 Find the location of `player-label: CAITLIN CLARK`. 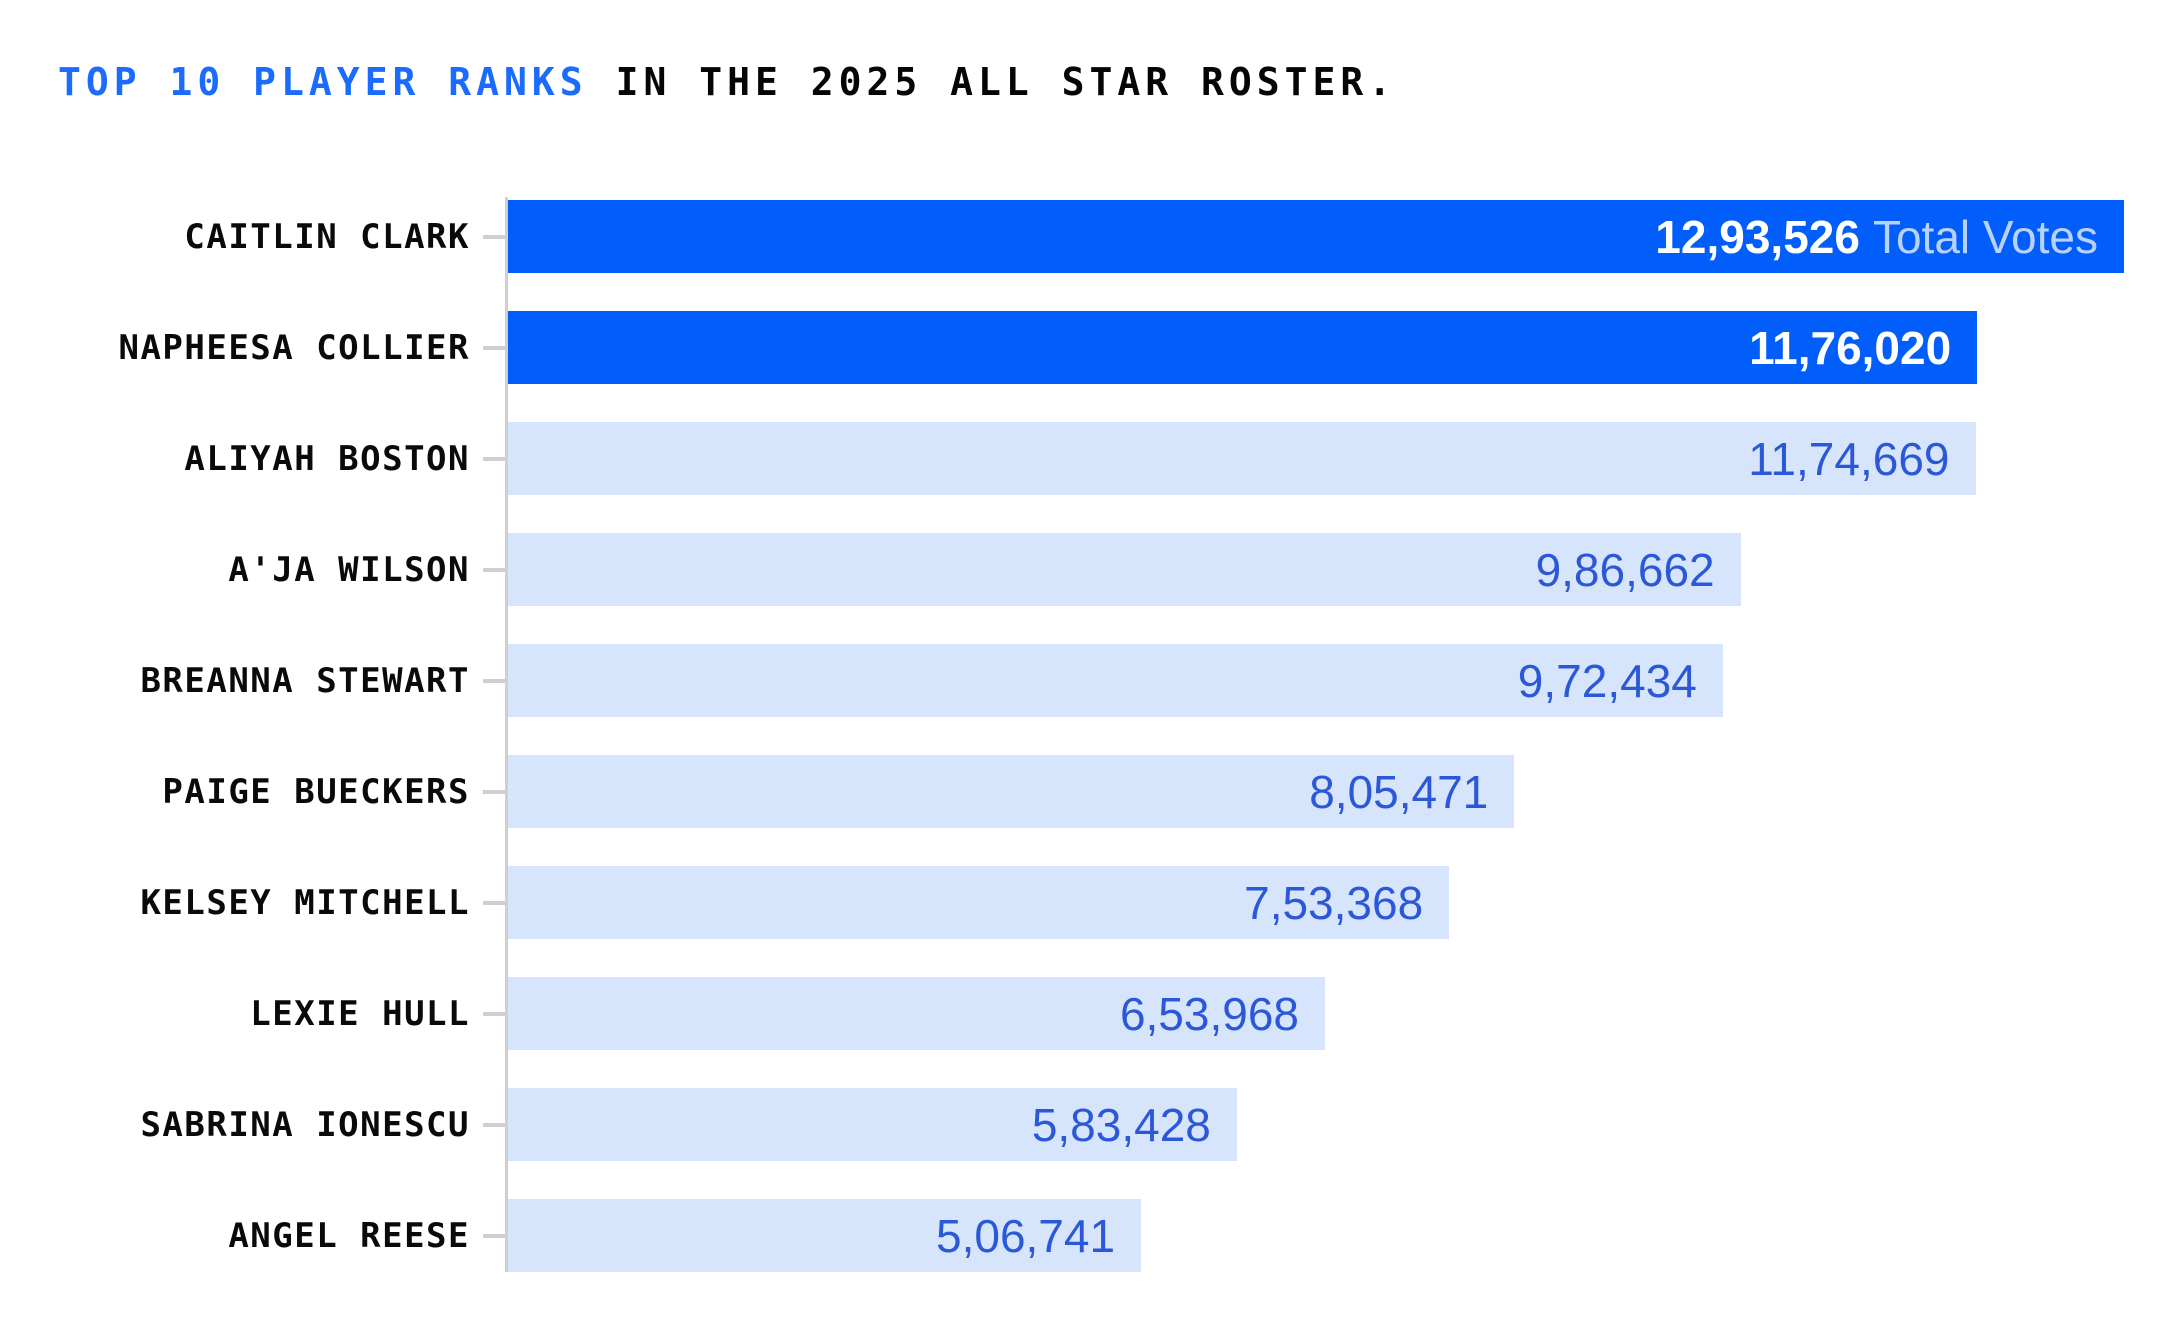

player-label: CAITLIN CLARK is located at coordinates (327, 236).